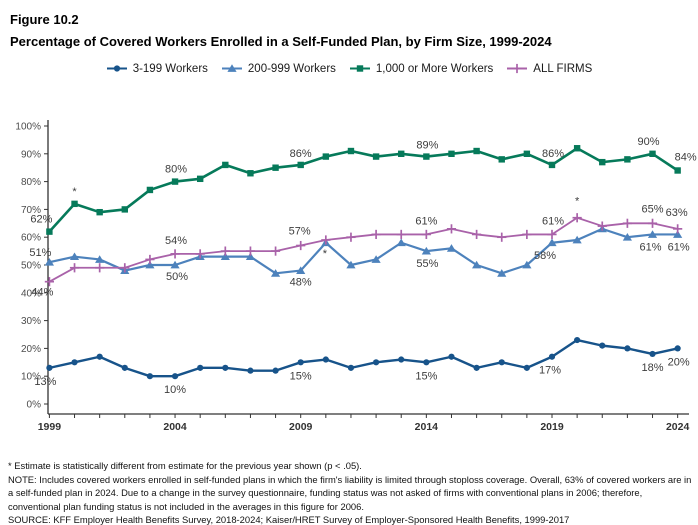  Describe the element at coordinates (301, 154) in the screenshot. I see `data-label-1000-or-more-workers-2009: 86%` at that location.